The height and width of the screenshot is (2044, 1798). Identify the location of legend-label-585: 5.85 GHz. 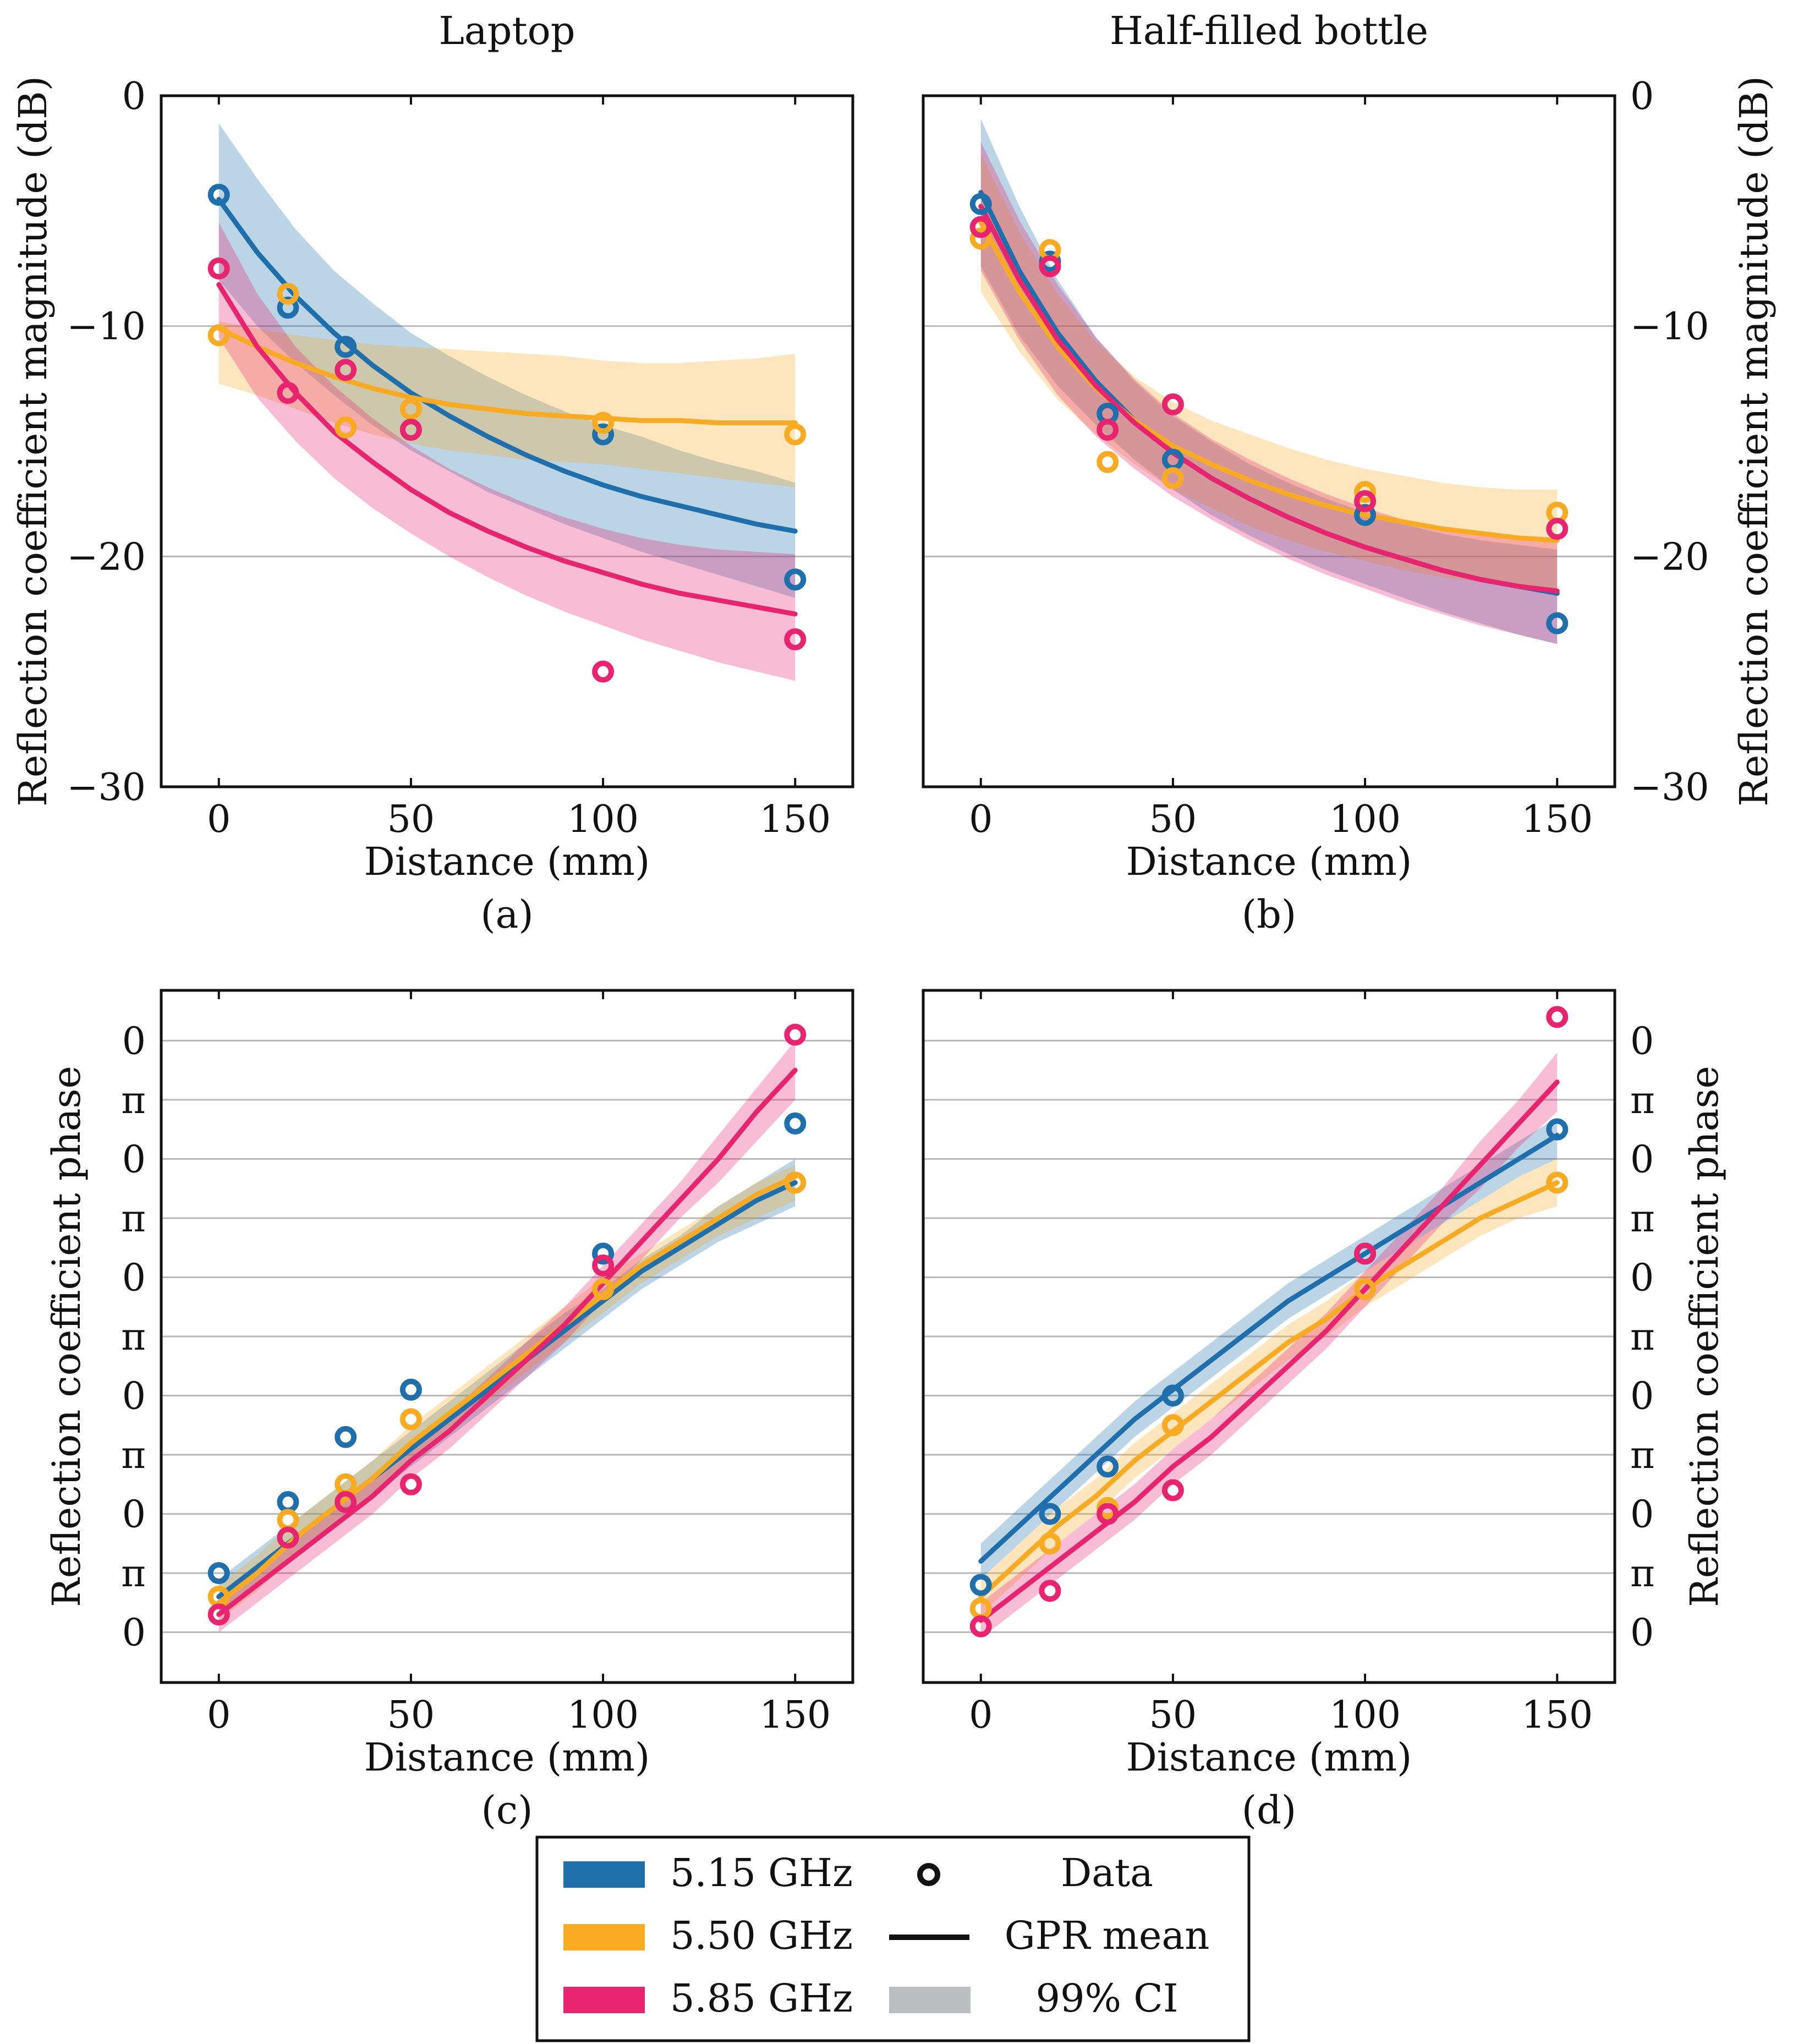
(761, 1999).